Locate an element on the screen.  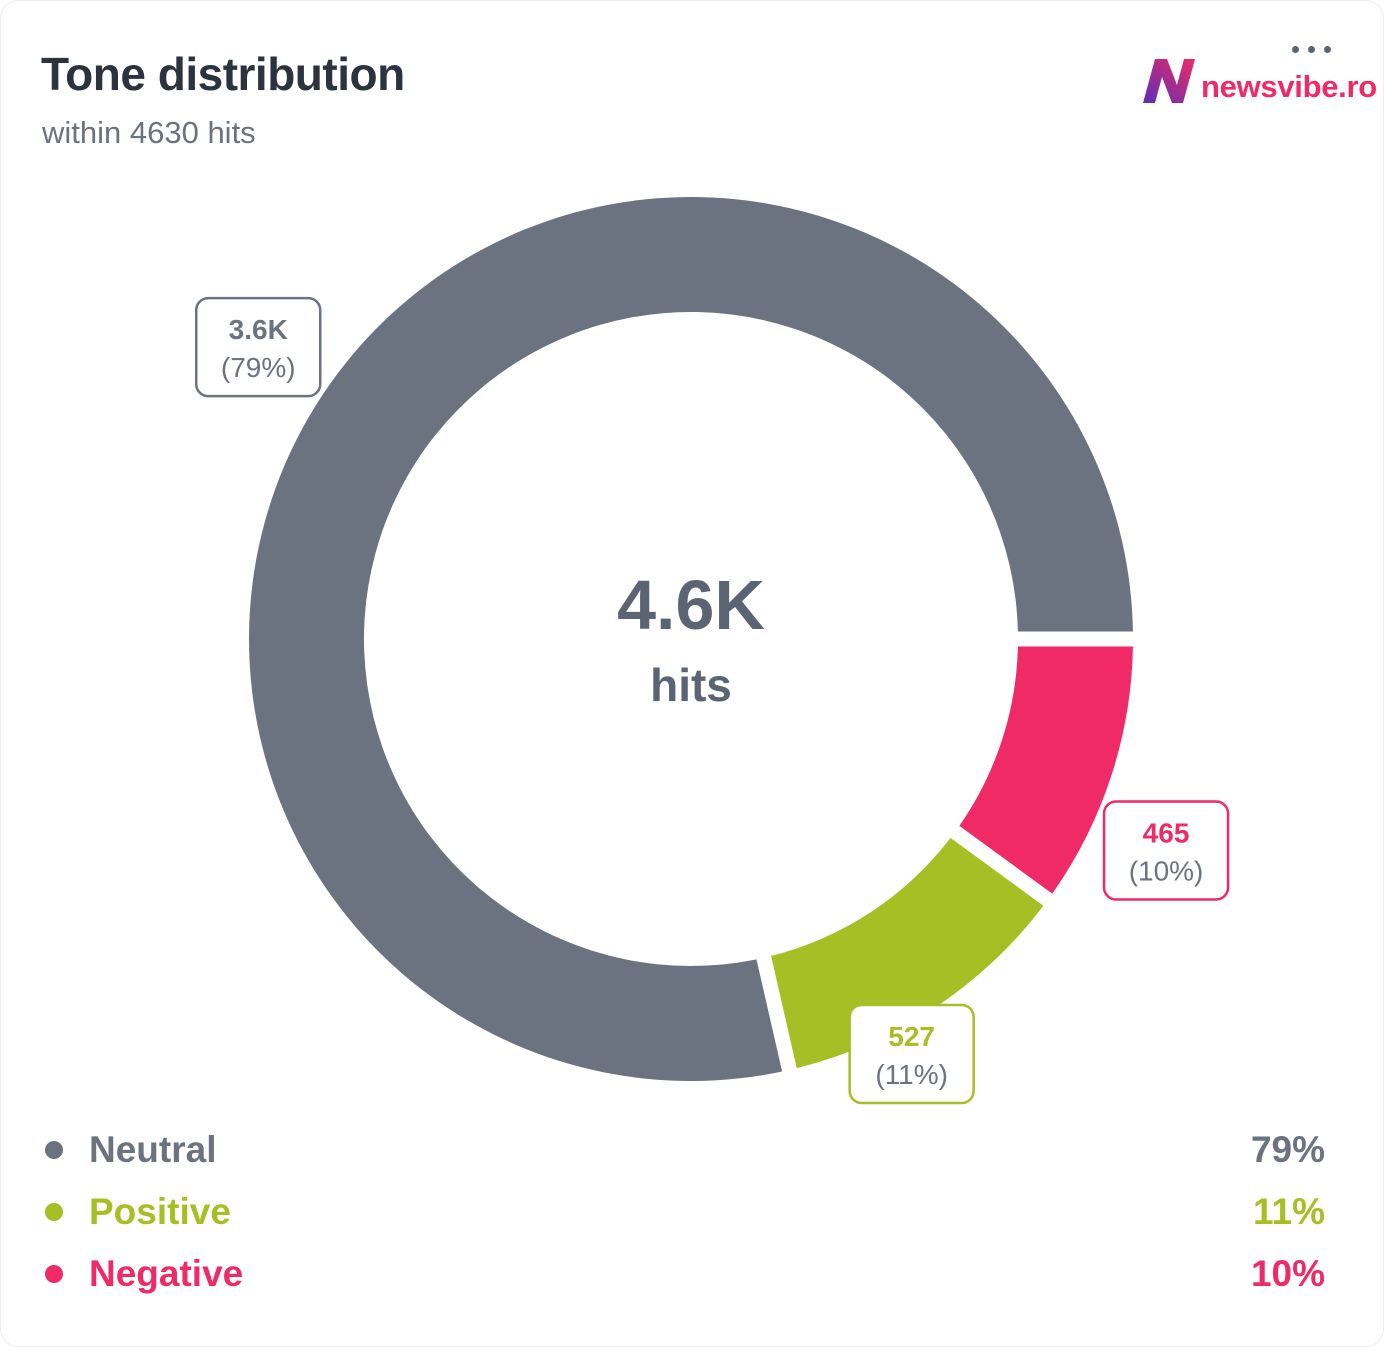
data-label-negative: 465 (10%) is located at coordinates (1166, 850).